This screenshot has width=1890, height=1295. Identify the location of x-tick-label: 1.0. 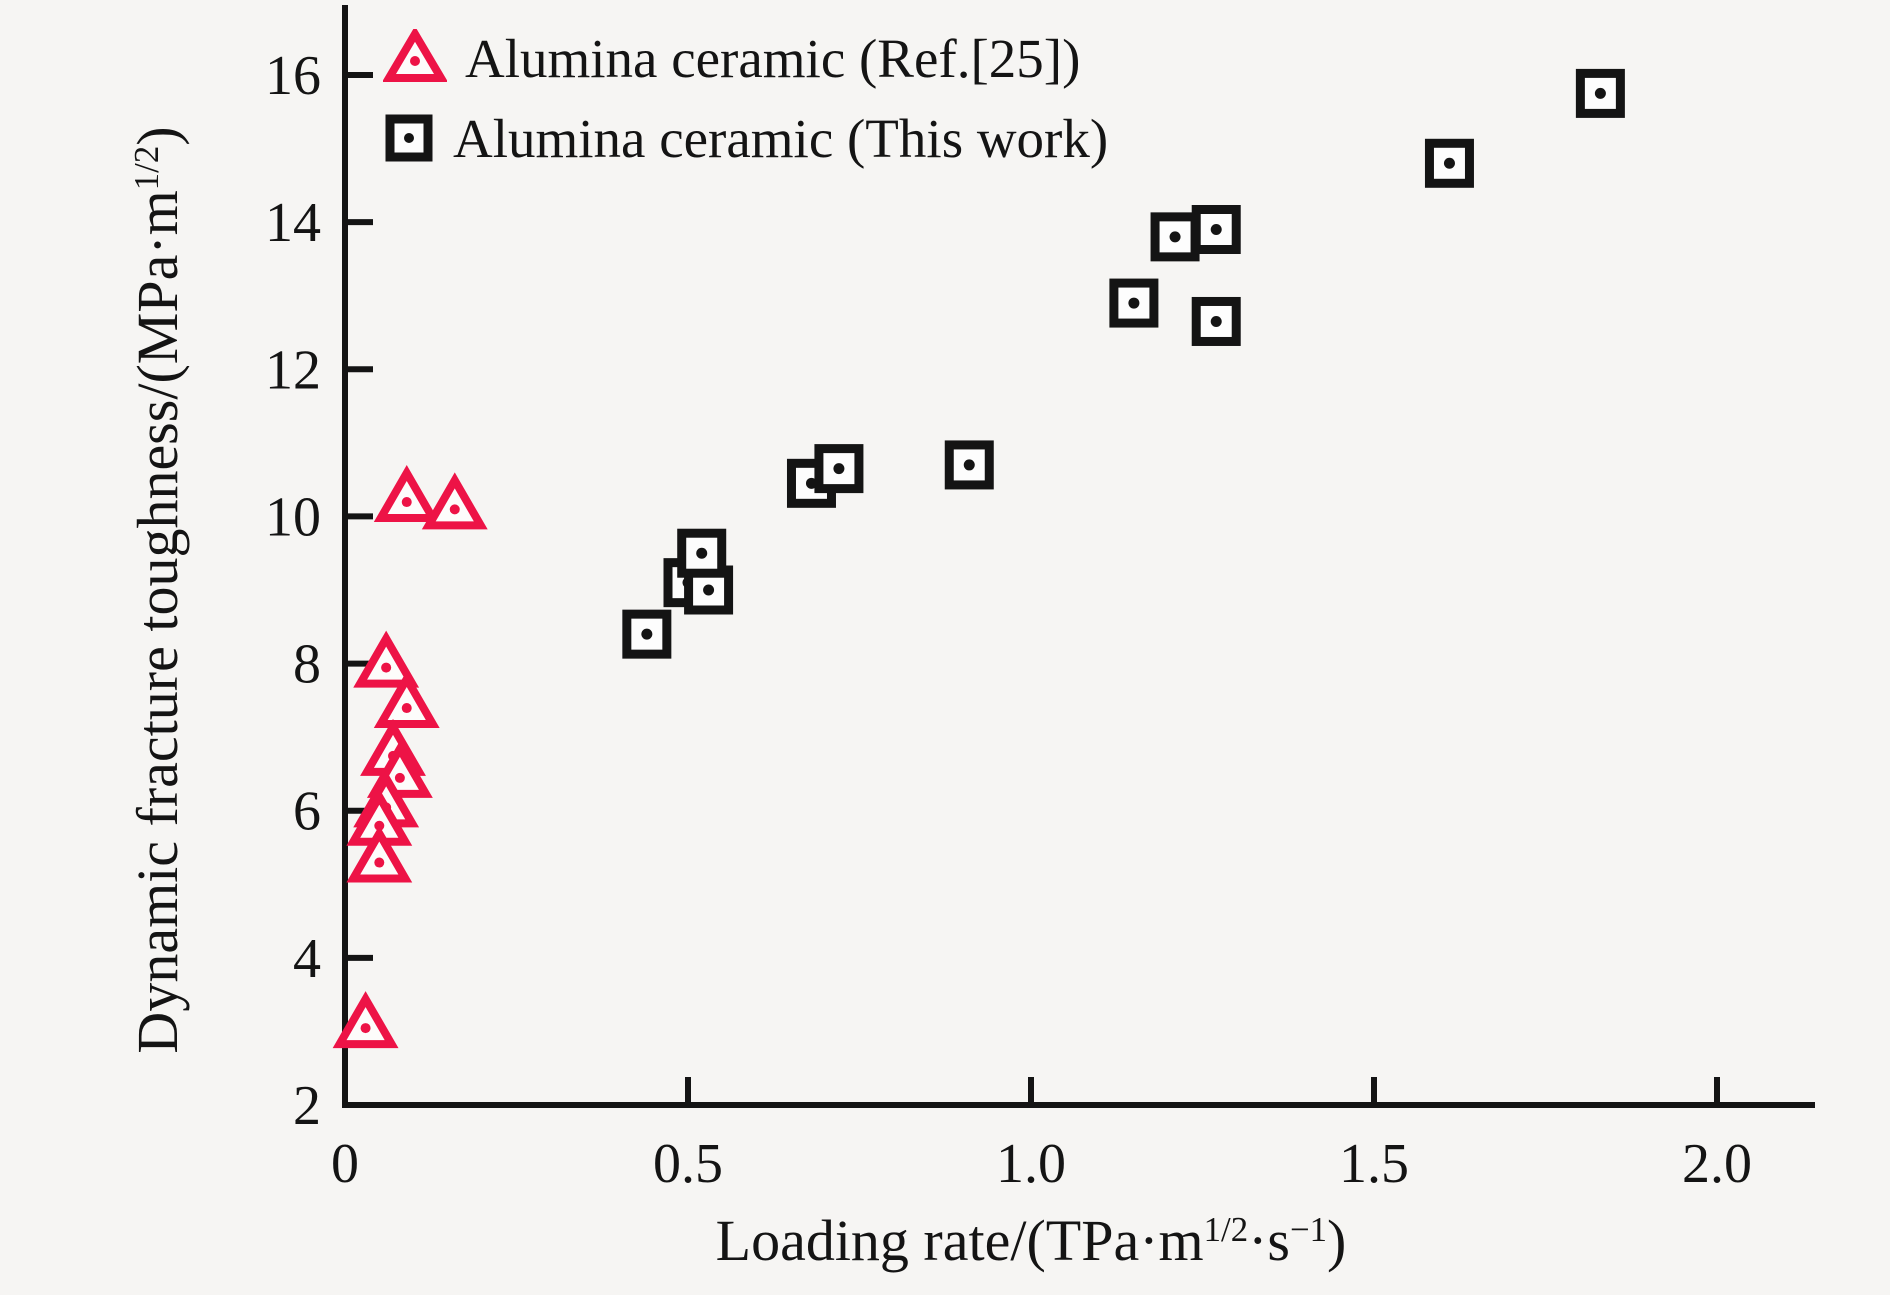
(1031, 1164).